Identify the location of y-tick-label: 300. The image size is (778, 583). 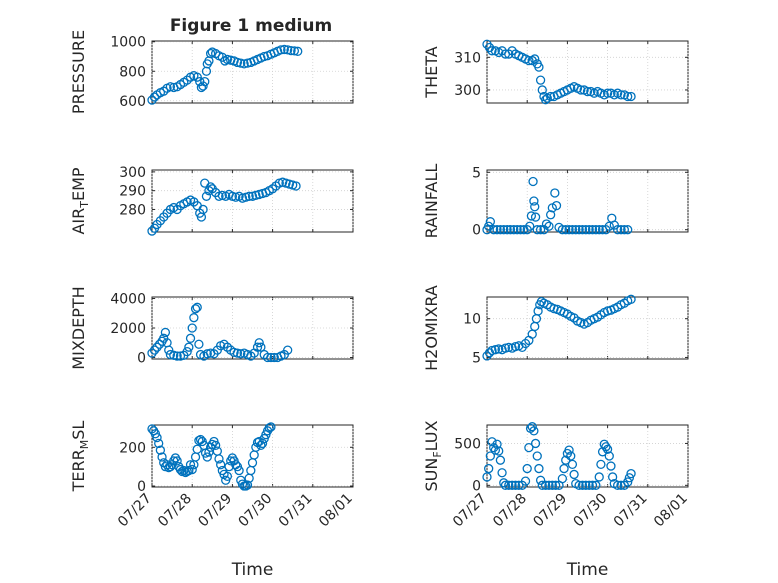
(132, 173).